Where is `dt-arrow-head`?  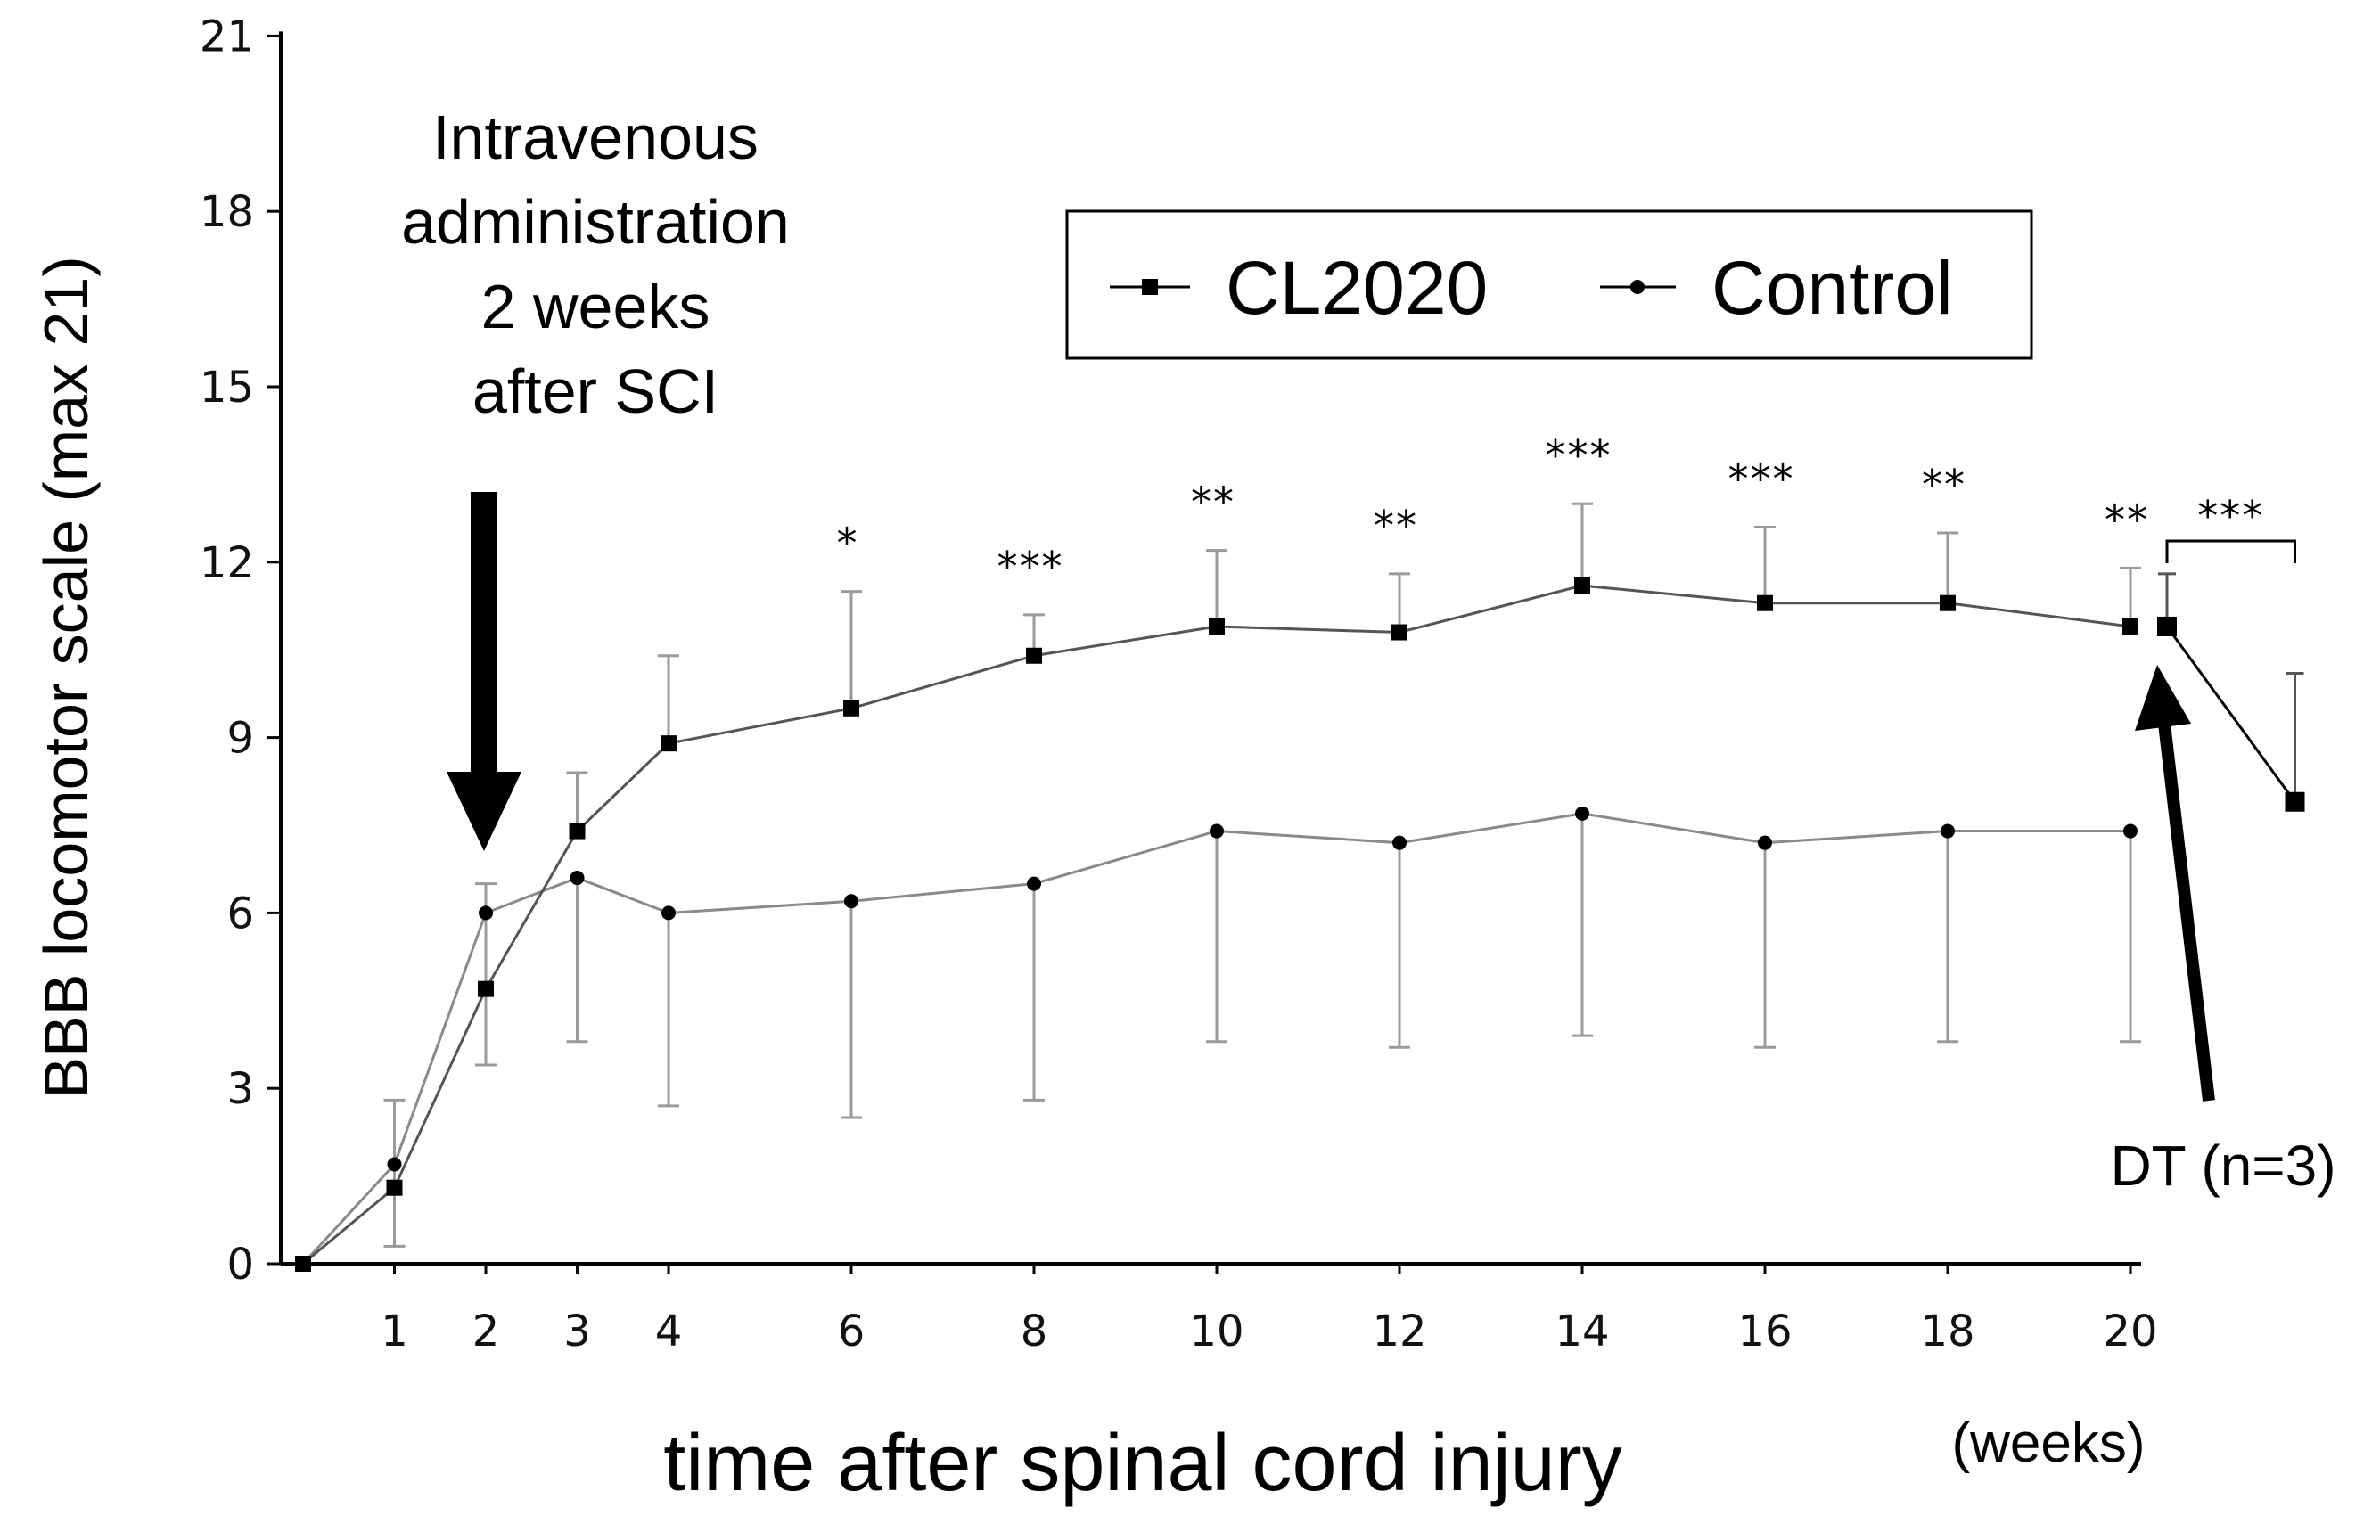
dt-arrow-head is located at coordinates (2163, 698).